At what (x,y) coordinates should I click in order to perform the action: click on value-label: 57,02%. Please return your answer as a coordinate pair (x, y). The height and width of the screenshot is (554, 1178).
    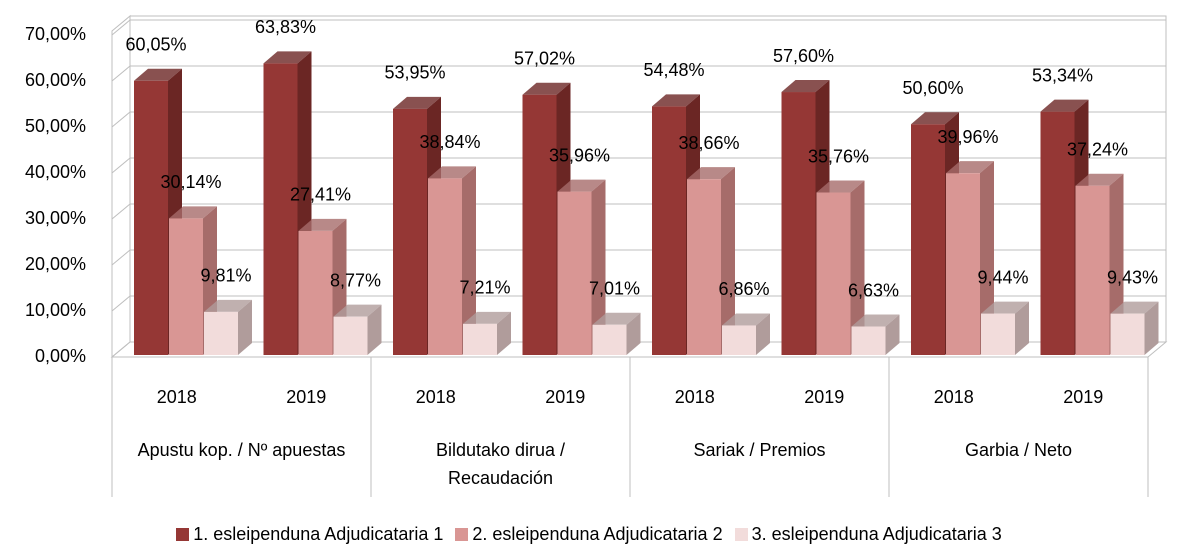
    Looking at the image, I should click on (544, 58).